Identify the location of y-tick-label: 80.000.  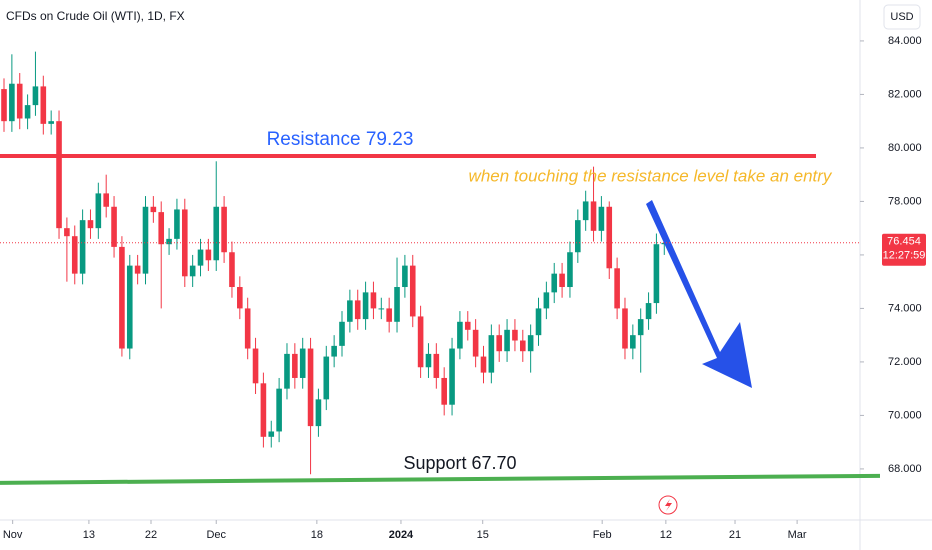
(905, 148).